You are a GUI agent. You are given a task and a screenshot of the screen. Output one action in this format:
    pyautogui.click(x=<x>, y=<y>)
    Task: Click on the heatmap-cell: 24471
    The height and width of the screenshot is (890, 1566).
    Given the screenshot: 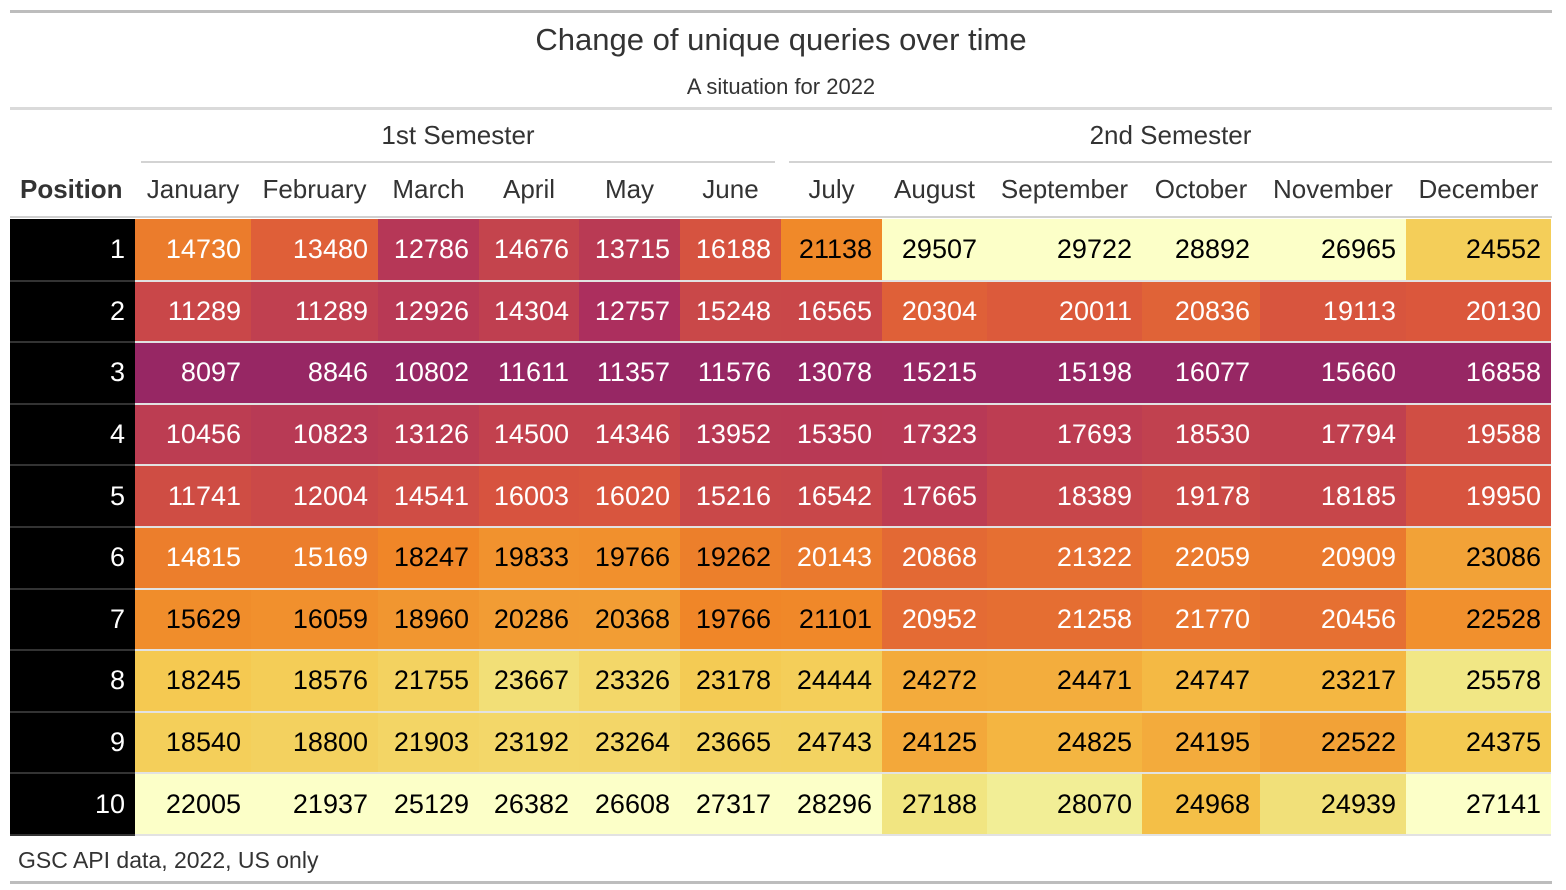 What is the action you would take?
    pyautogui.click(x=1064, y=681)
    